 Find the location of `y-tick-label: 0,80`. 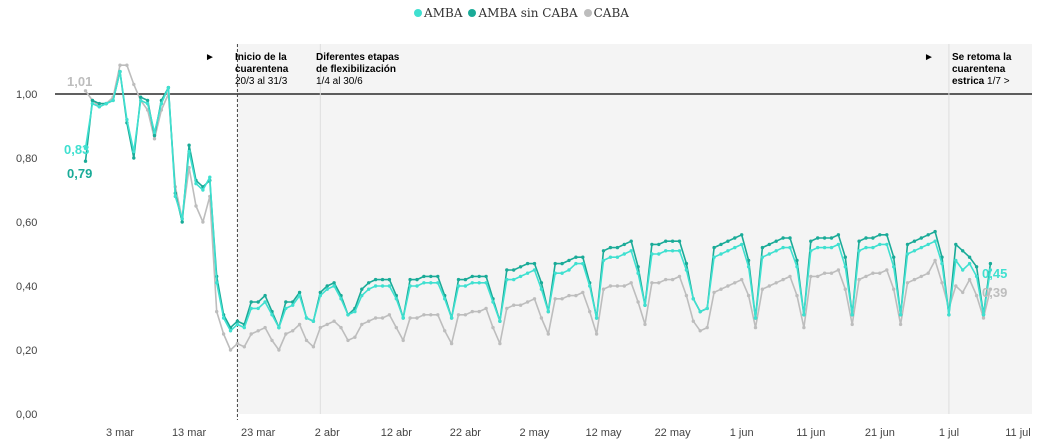

y-tick-label: 0,80 is located at coordinates (26, 159).